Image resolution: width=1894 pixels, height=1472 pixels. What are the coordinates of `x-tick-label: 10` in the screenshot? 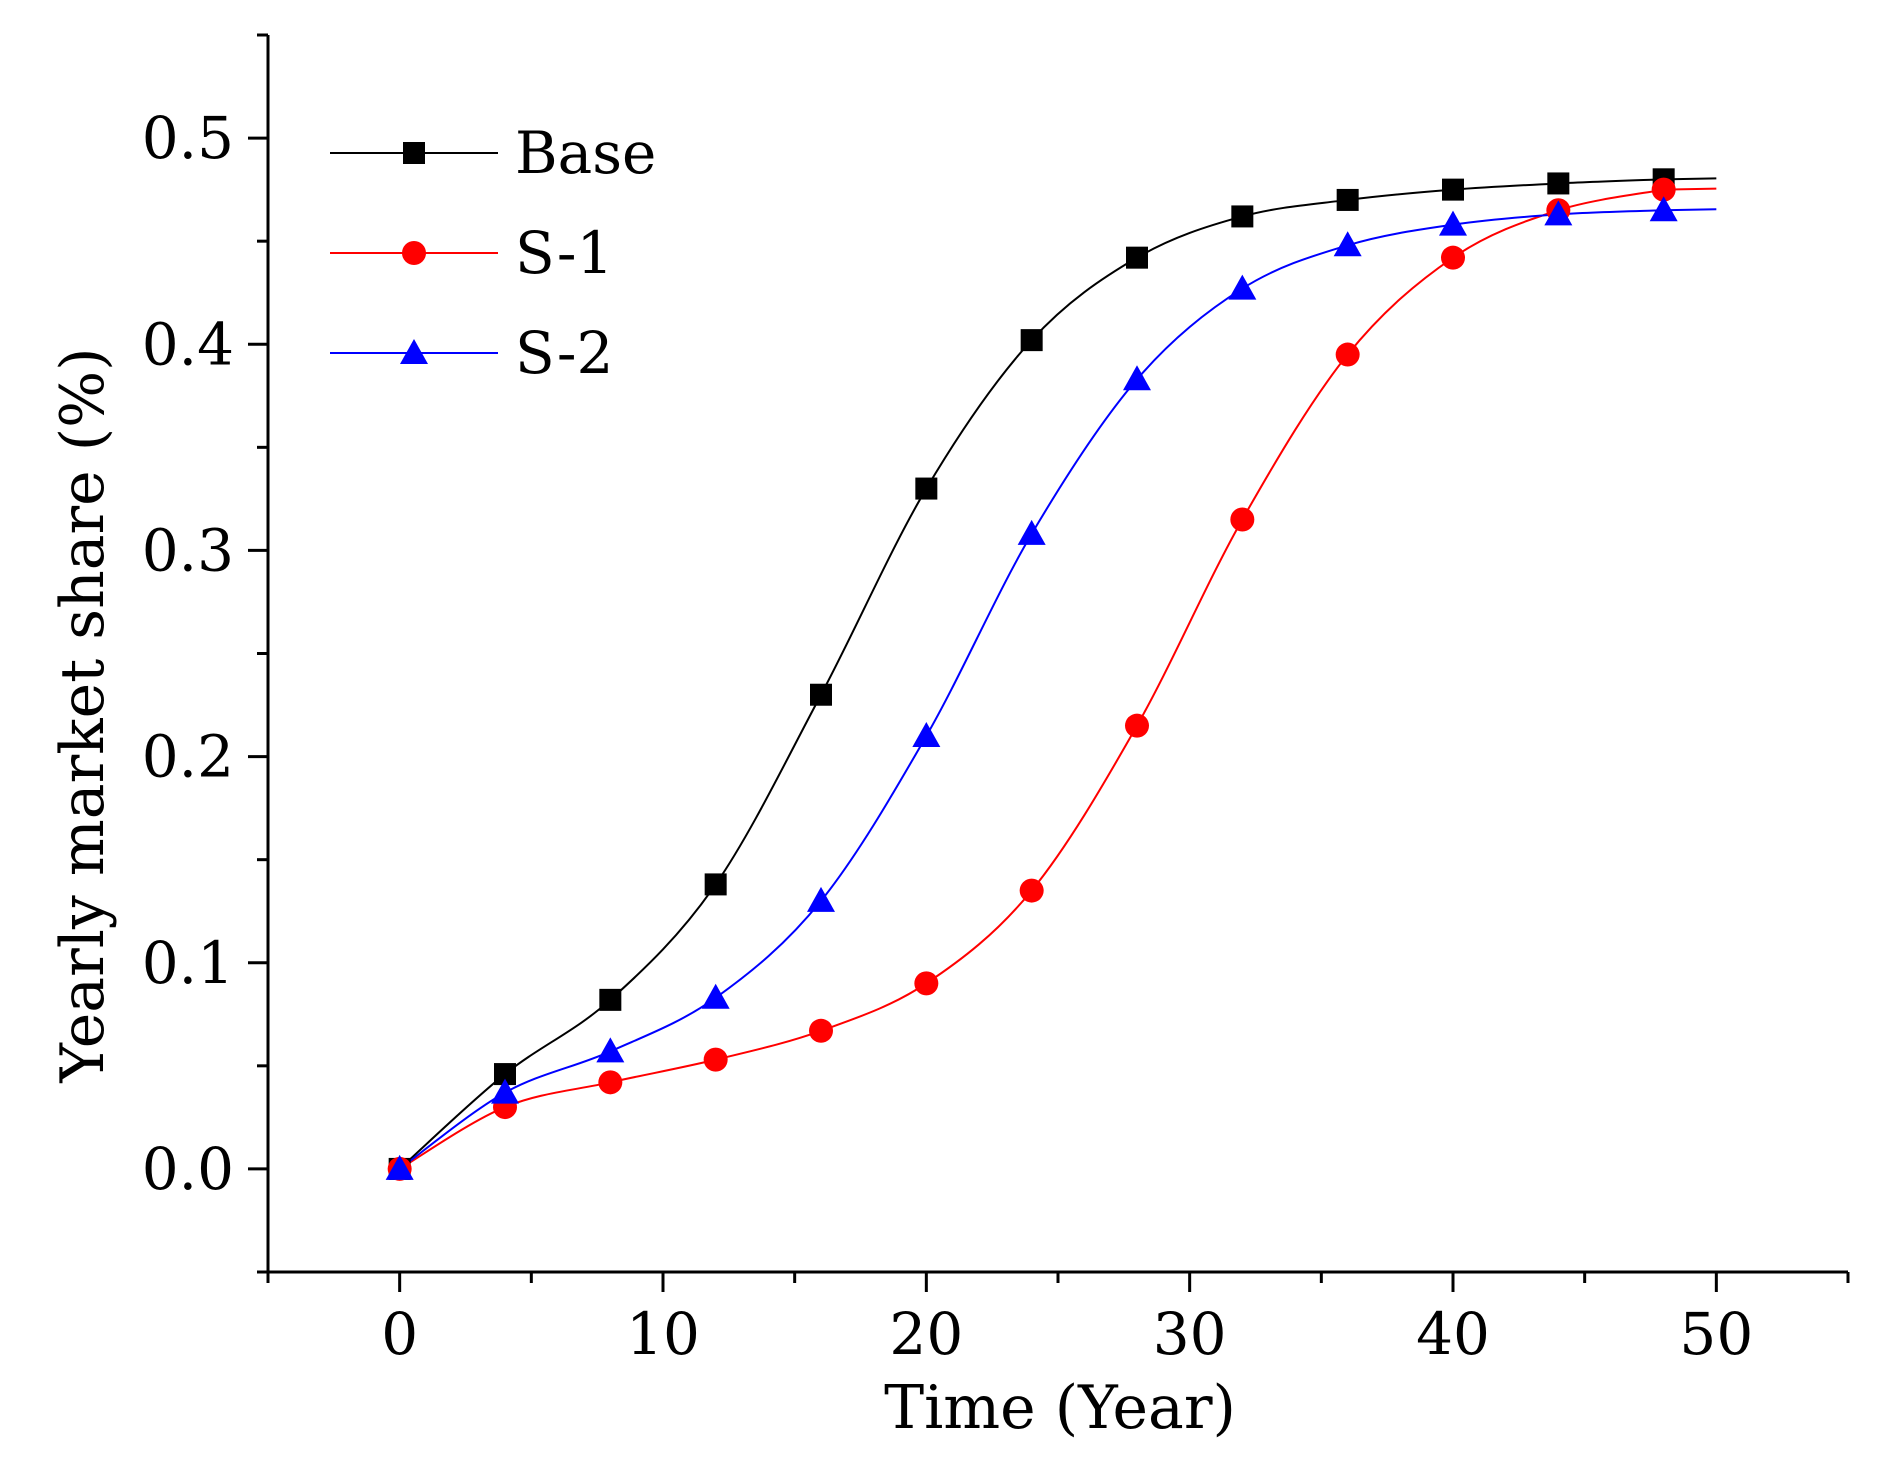 It's located at (663, 1334).